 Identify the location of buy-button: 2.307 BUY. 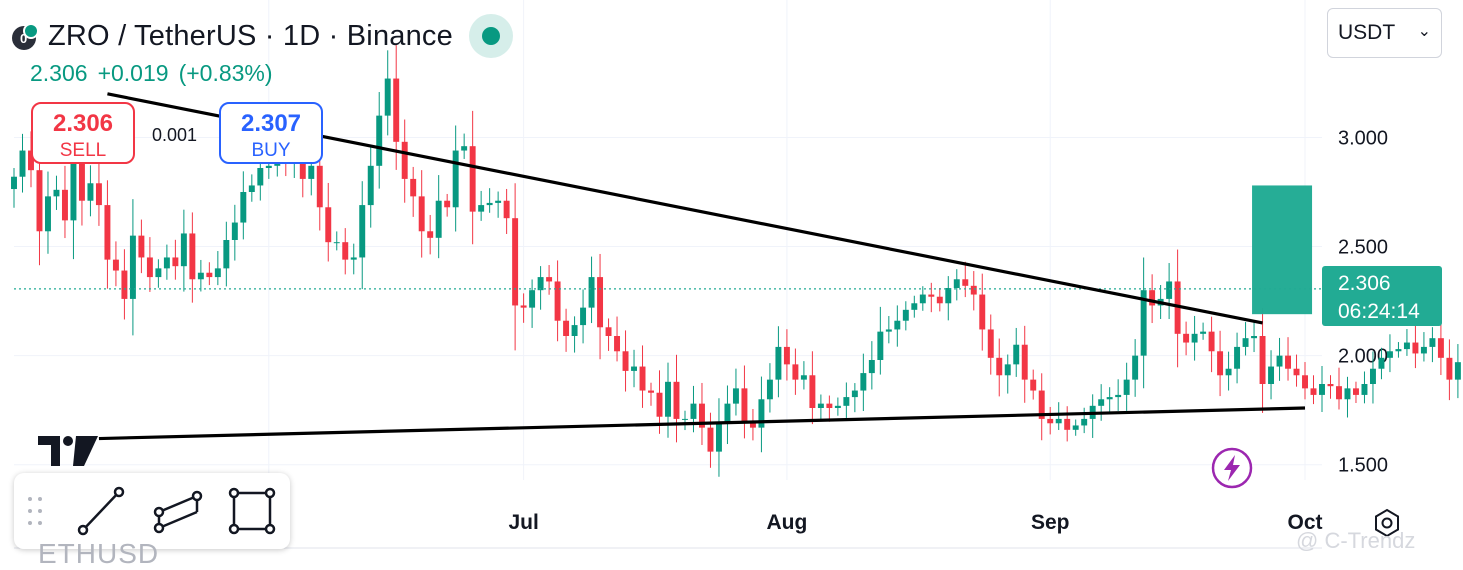
(271, 133).